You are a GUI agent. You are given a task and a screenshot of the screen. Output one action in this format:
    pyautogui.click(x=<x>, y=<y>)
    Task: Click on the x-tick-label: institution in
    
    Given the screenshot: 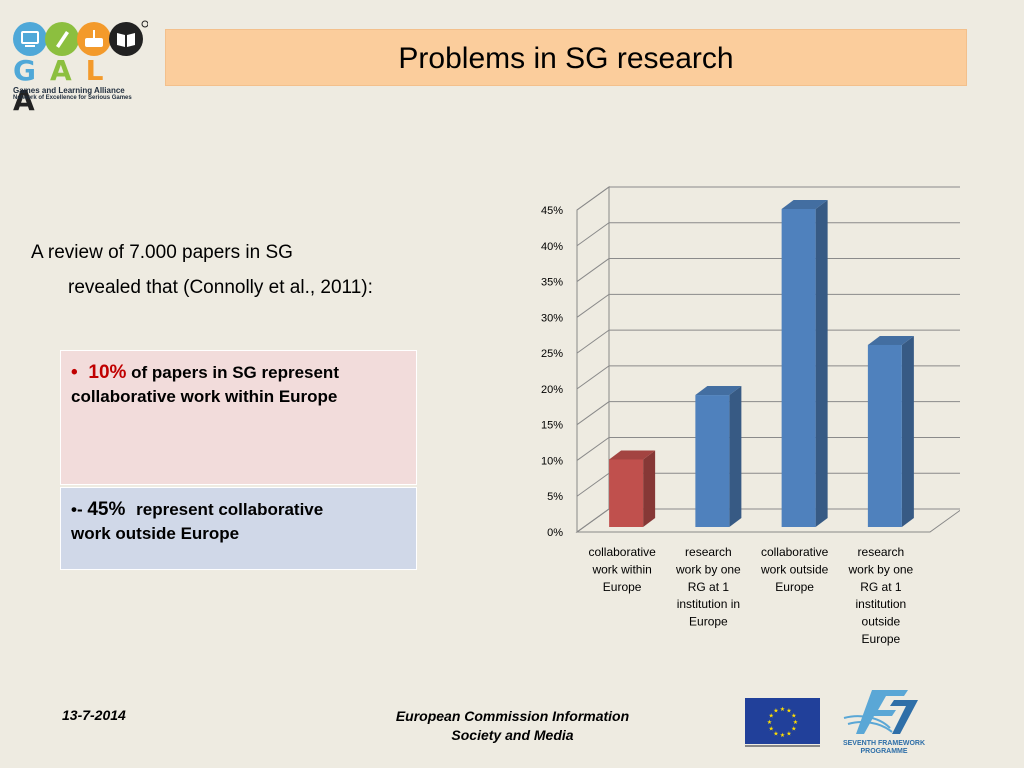 What is the action you would take?
    pyautogui.click(x=708, y=604)
    